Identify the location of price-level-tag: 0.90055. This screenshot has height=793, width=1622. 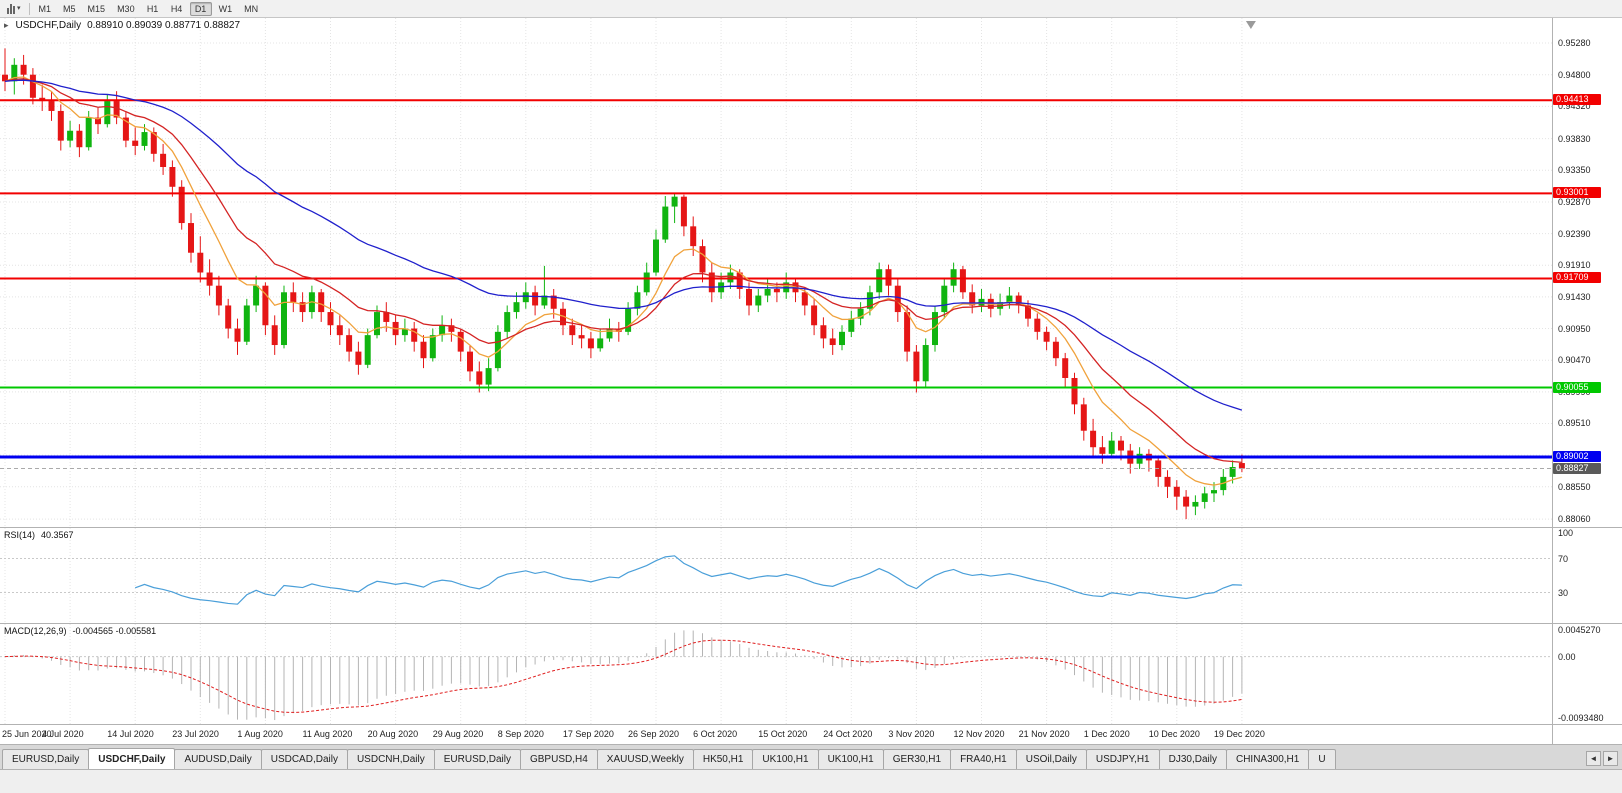
(1577, 387).